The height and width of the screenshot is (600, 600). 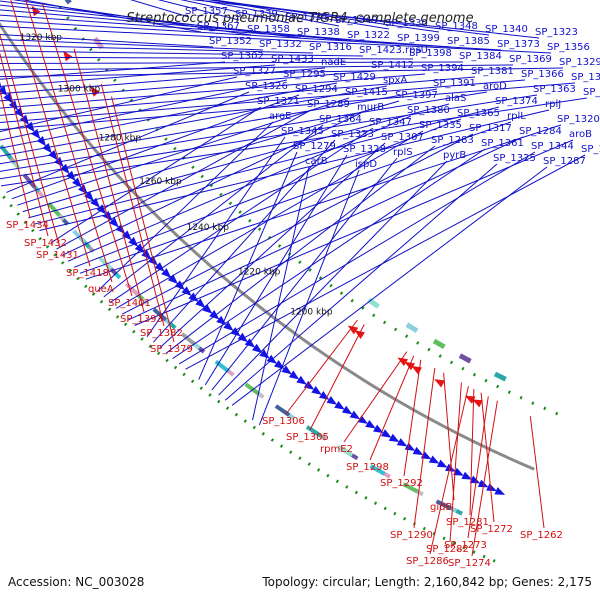 What do you see at coordinates (516, 101) in the screenshot?
I see `forward-gene-label: SP_1374` at bounding box center [516, 101].